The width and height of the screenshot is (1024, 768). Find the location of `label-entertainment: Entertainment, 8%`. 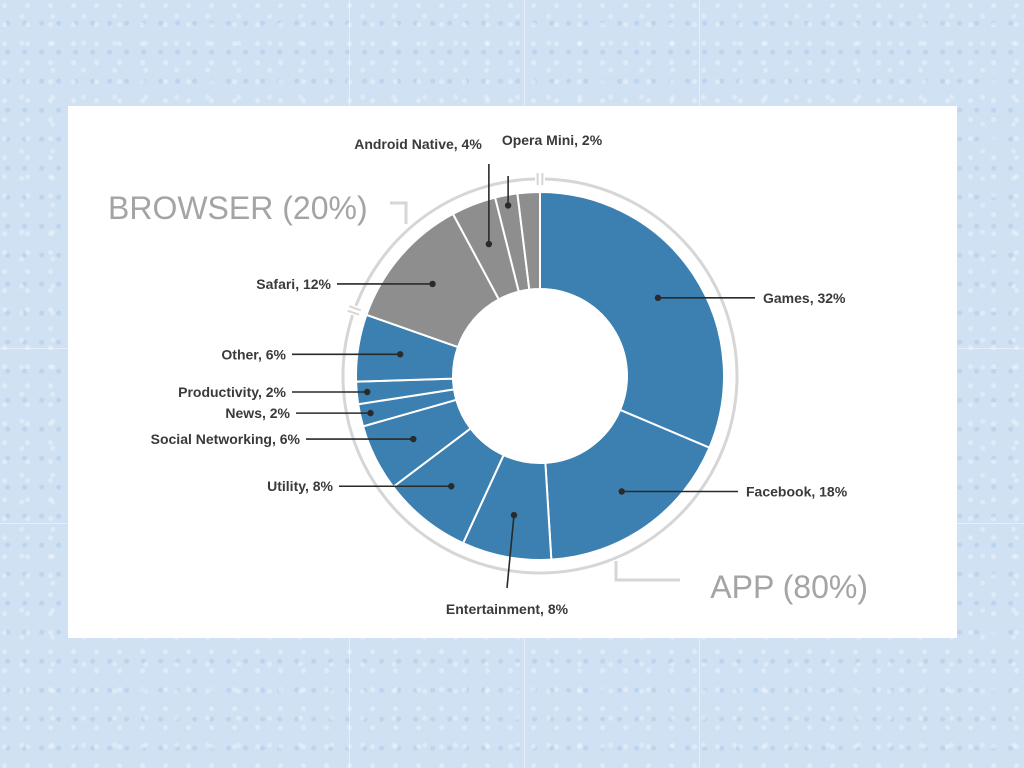

label-entertainment: Entertainment, 8% is located at coordinates (507, 609).